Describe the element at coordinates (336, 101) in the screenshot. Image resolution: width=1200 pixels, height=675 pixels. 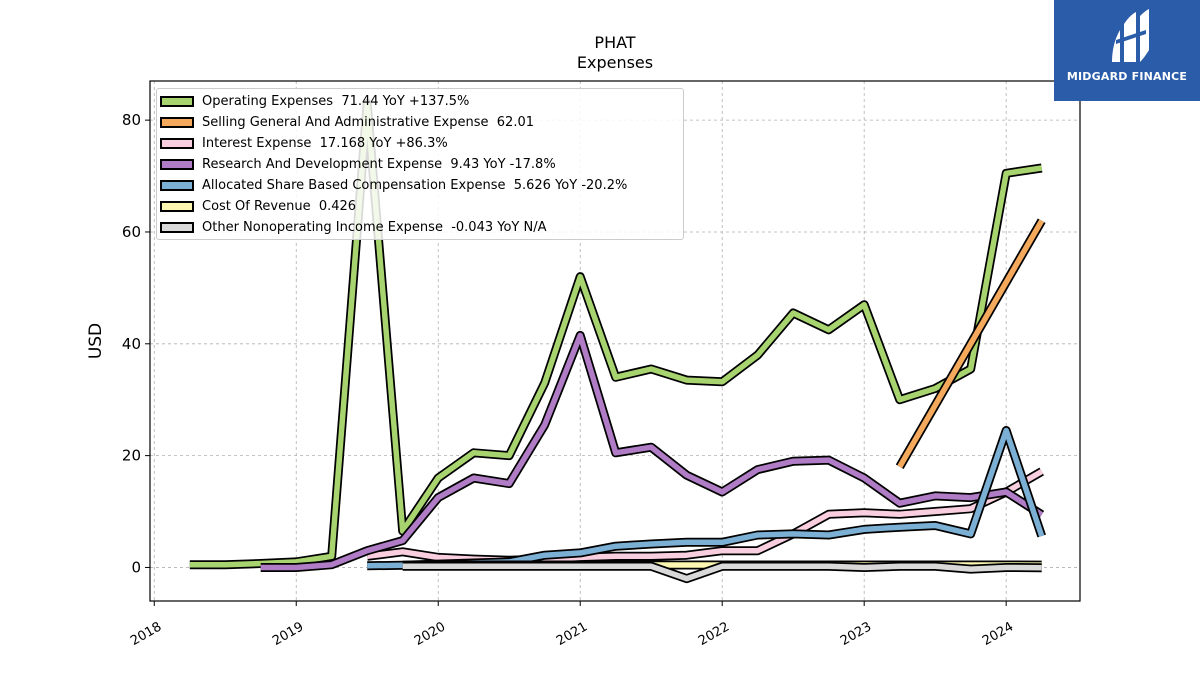
I see `legend-label: Operating Expenses 71.44 YoY +137.5%` at that location.